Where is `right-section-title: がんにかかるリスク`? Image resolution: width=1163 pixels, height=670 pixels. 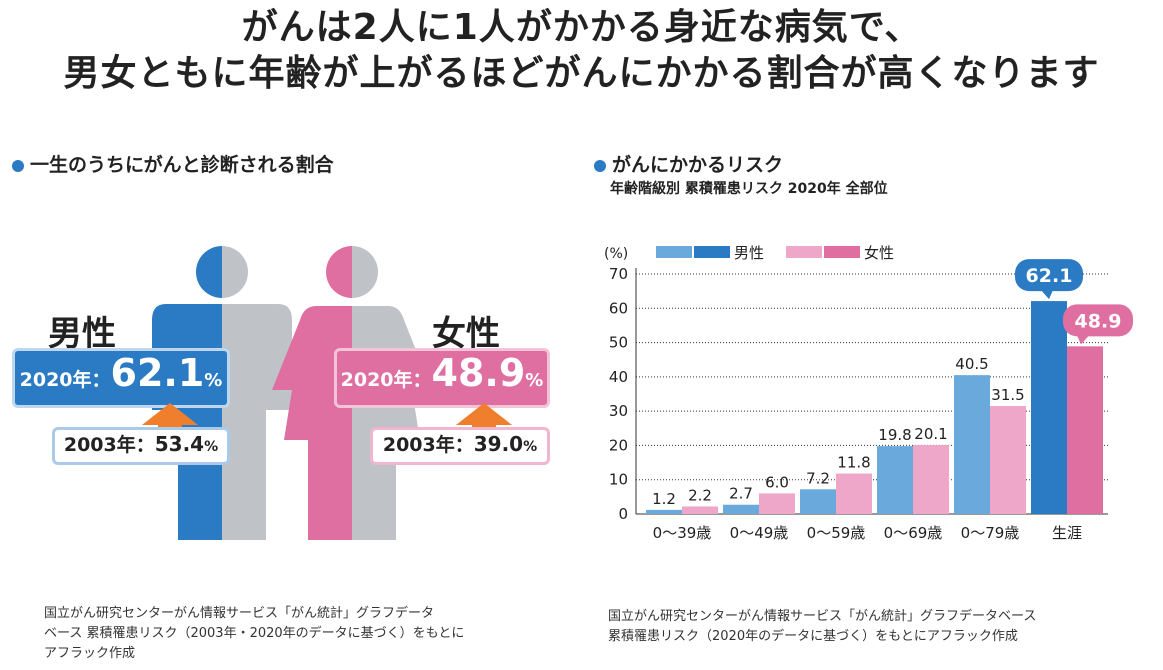 right-section-title: がんにかかるリスク is located at coordinates (688, 163).